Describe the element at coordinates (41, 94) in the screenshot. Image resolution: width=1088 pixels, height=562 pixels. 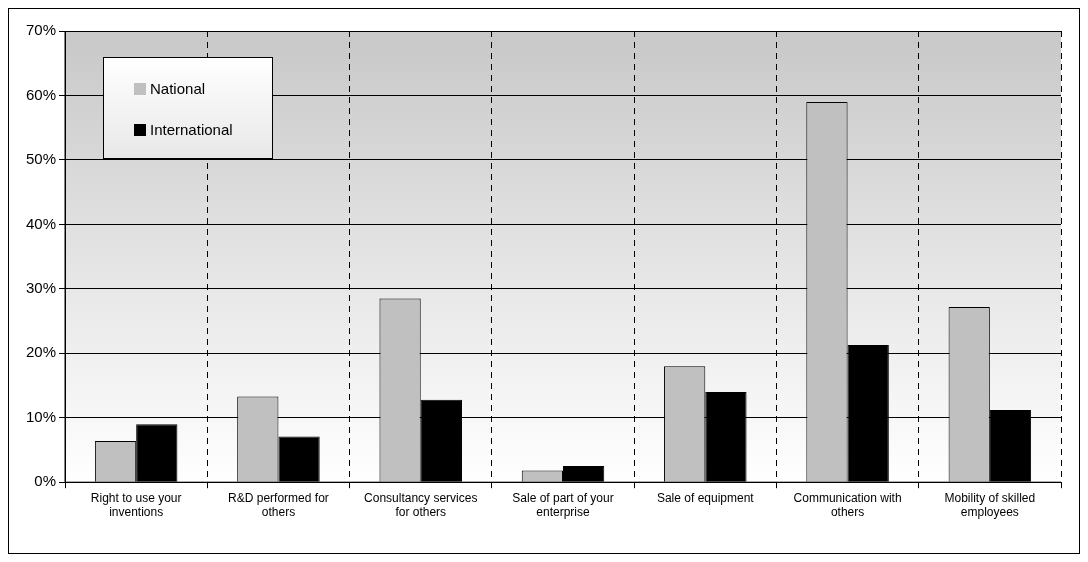
I see `y-tick-label: 60%` at that location.